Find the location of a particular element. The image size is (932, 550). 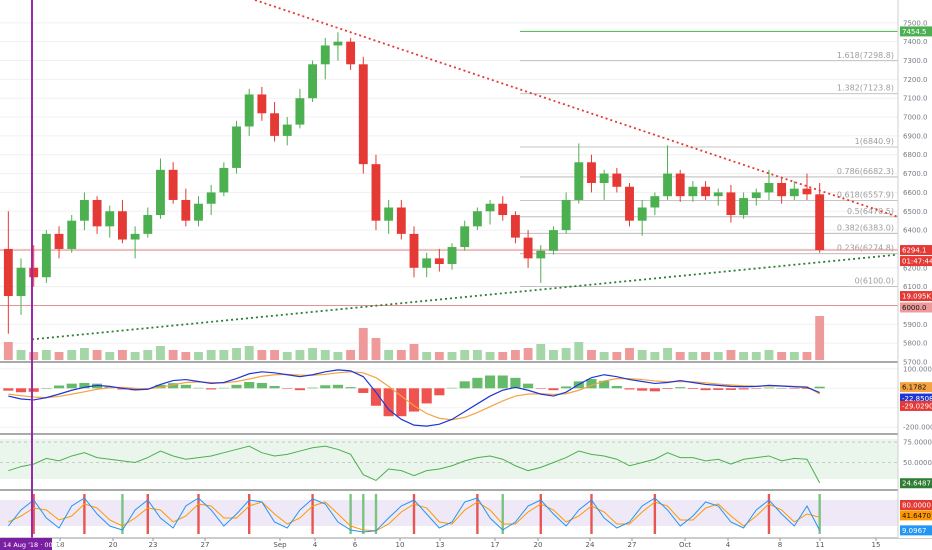

macd-tag-3-bg is located at coordinates (916, 405).